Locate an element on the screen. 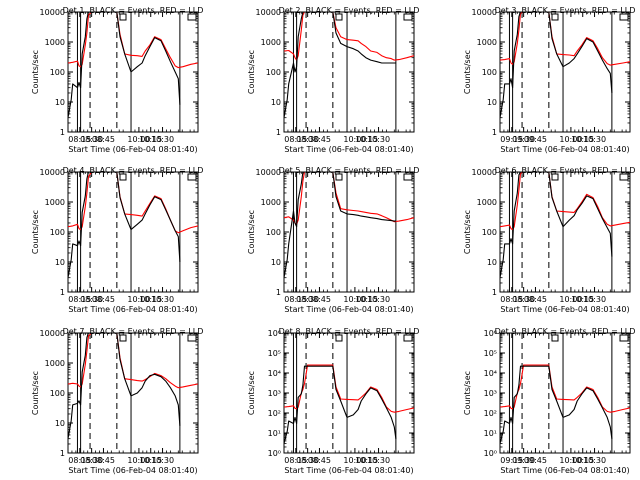 This screenshot has width=640, height=480. y-tick-label: 10⁵ is located at coordinates (274, 353).